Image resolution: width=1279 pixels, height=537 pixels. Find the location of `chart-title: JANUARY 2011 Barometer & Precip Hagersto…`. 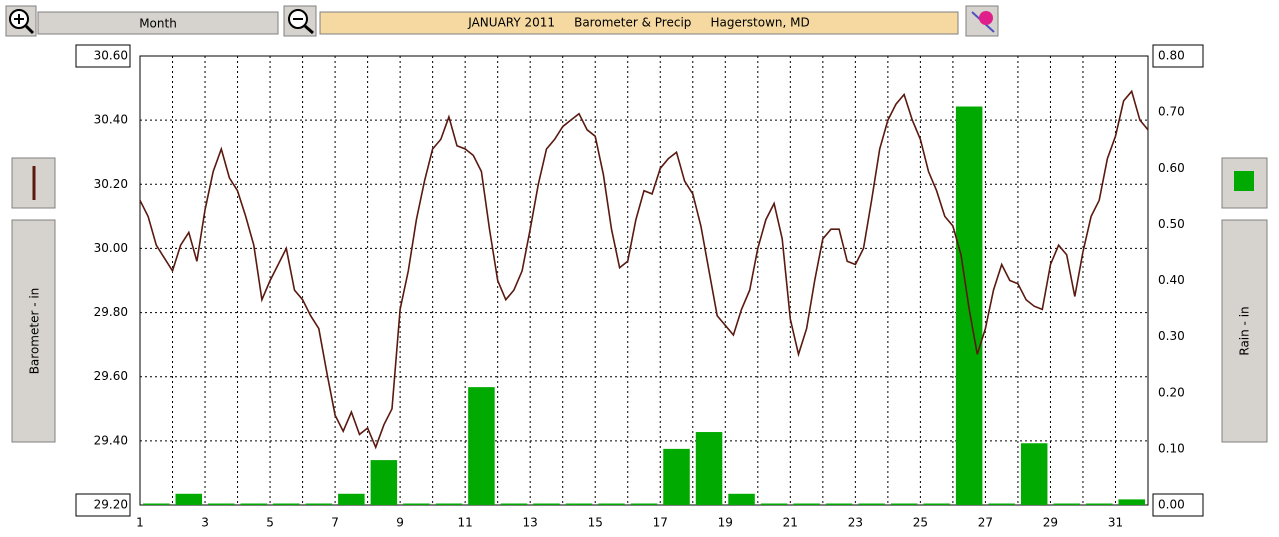

chart-title: JANUARY 2011 Barometer & Precip Hagersto… is located at coordinates (638, 23).